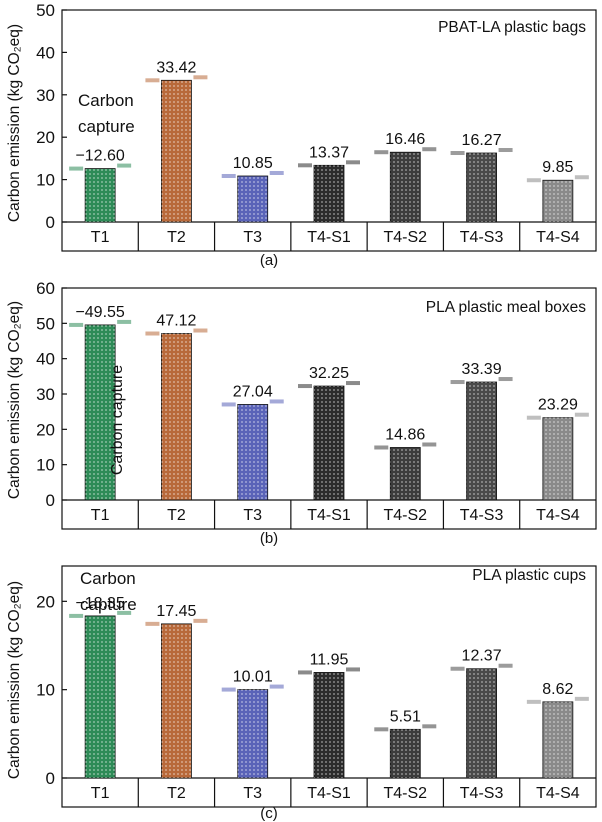 The image size is (602, 822). Describe the element at coordinates (117, 420) in the screenshot. I see `annotation-carbon-capture: Carbon capture` at that location.